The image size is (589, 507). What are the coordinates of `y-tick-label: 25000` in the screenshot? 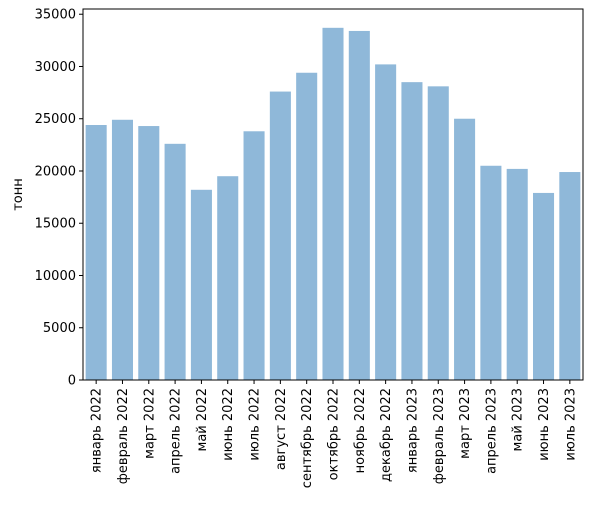 It's located at (55, 119).